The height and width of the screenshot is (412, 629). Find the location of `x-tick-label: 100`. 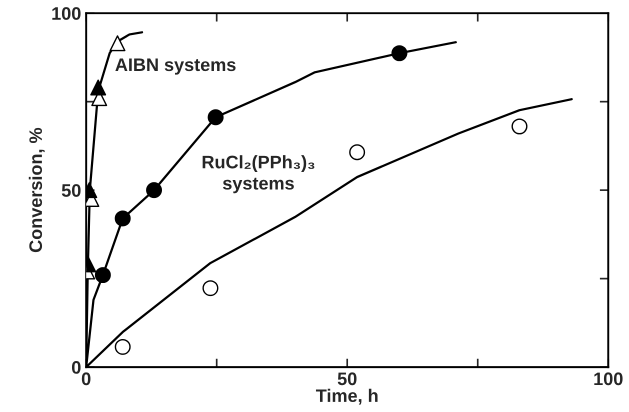

x-tick-label: 100 is located at coordinates (608, 379).